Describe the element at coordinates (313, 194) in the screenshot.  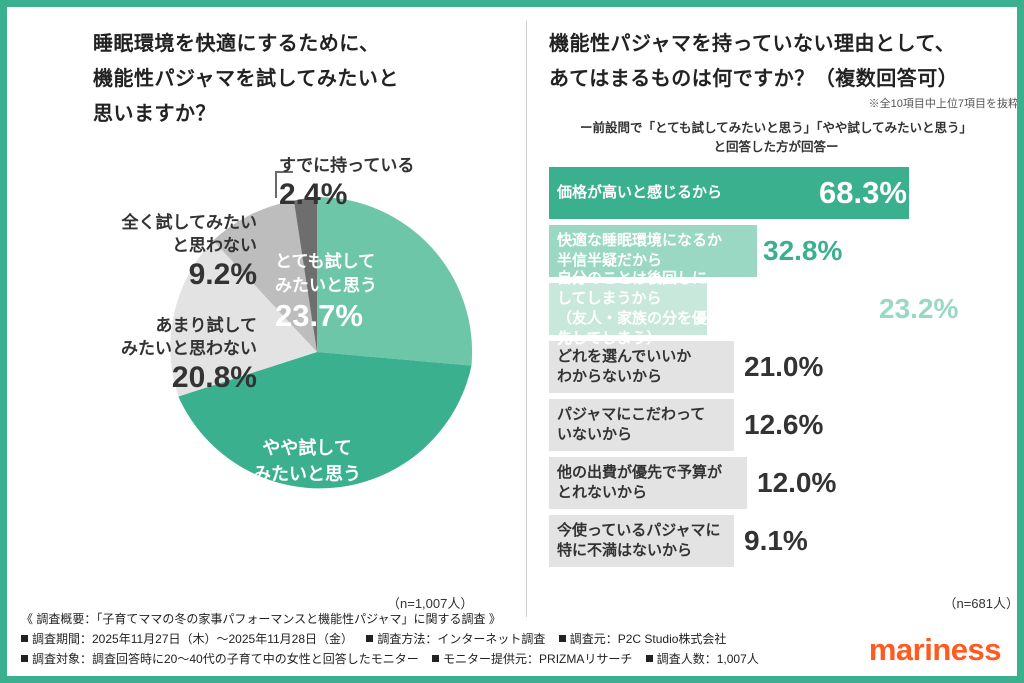
I see `pie-label-already-have-value: 2.4%` at that location.